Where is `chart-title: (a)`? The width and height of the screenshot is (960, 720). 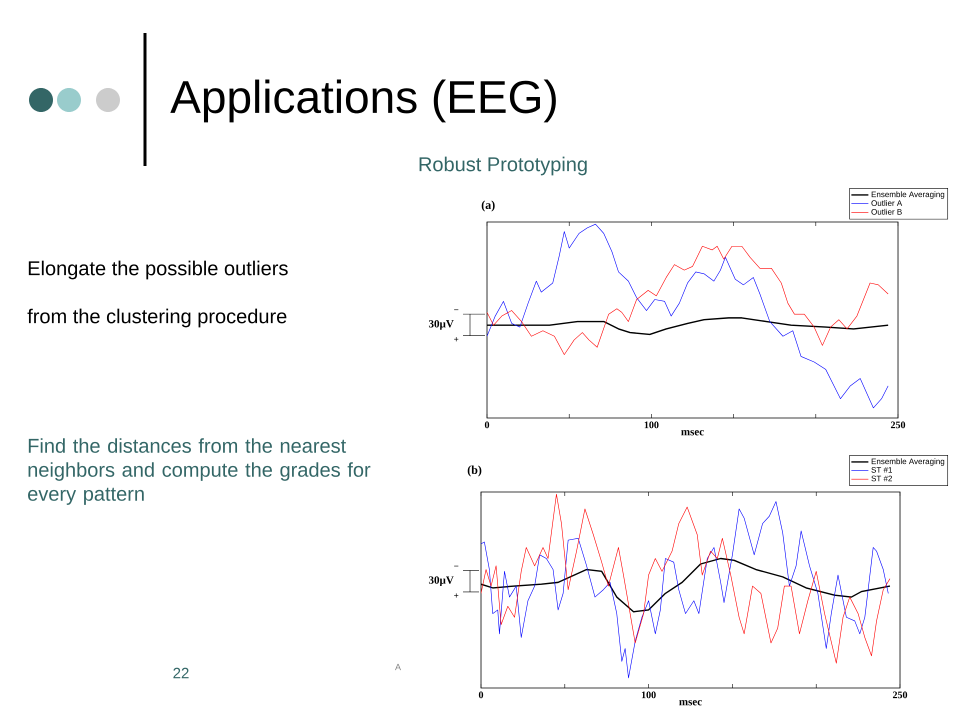 chart-title: (a) is located at coordinates (488, 206).